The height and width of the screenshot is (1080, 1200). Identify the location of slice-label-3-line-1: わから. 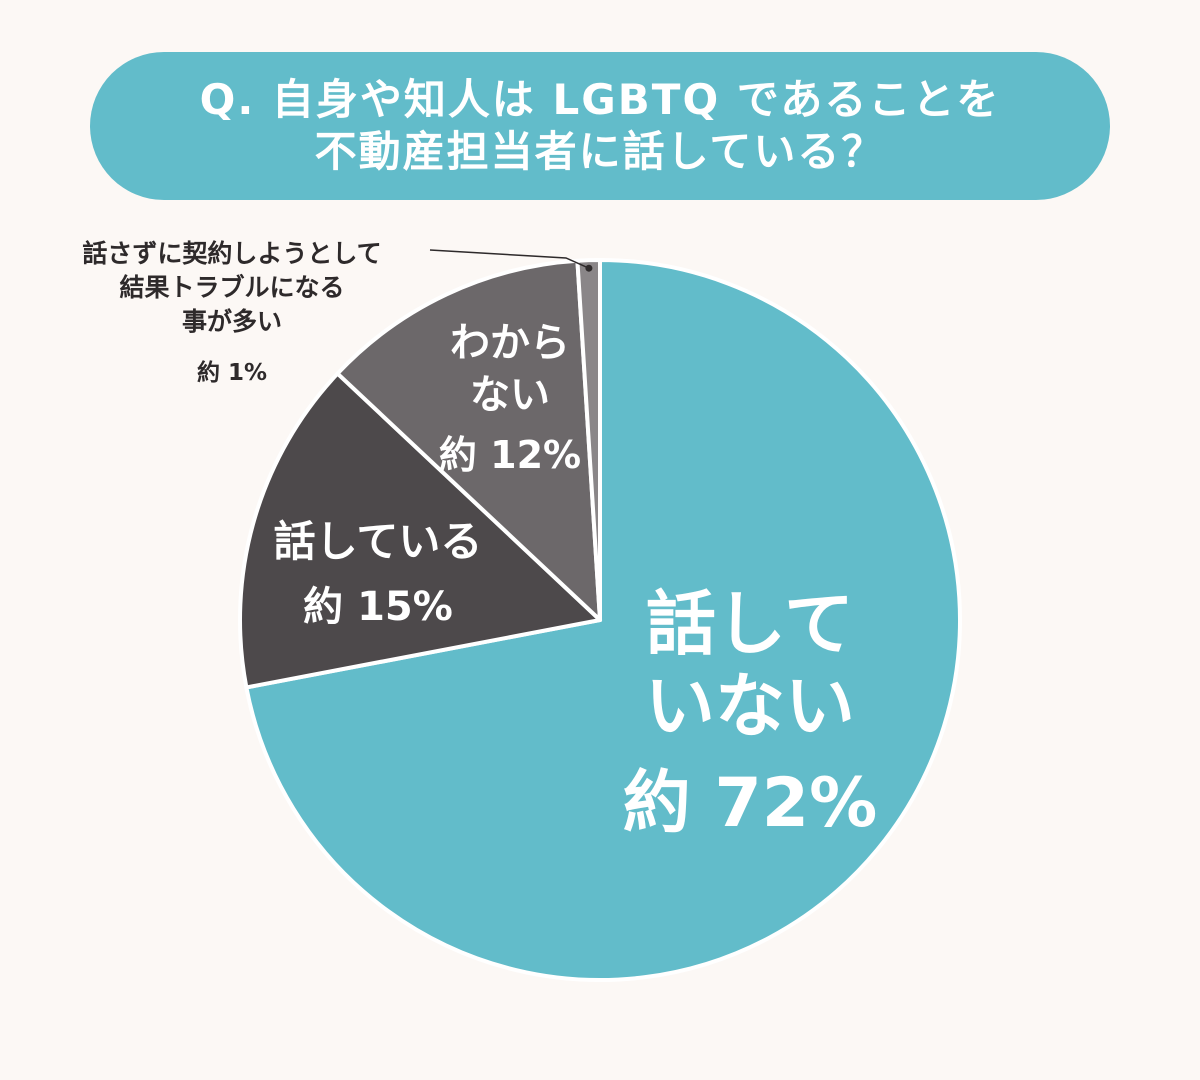
(510, 343).